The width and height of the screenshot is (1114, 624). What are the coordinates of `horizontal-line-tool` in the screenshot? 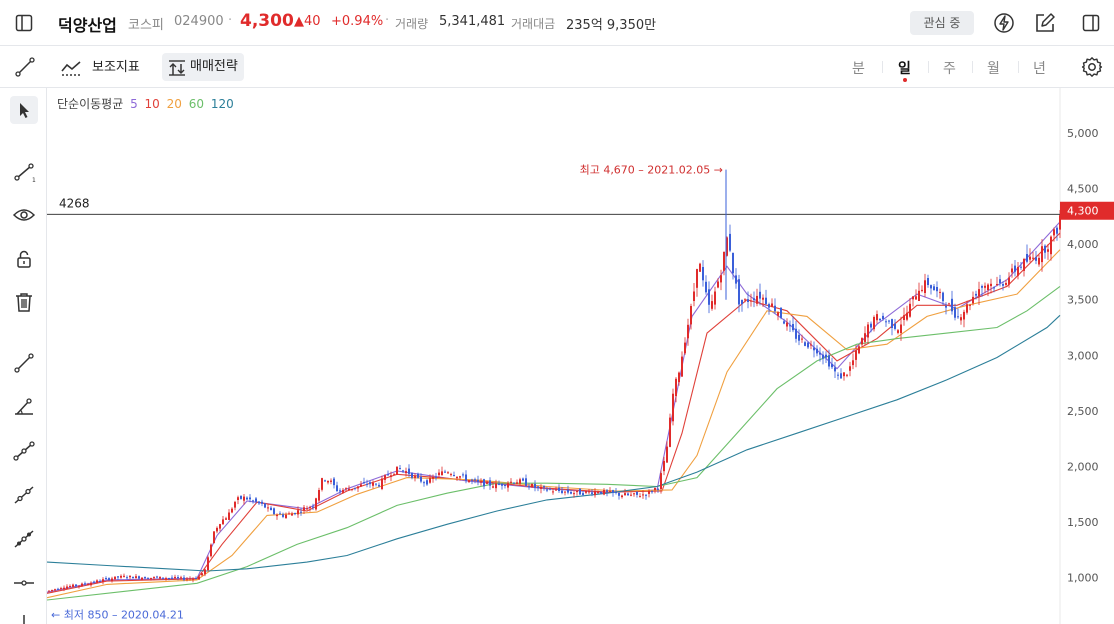 It's located at (24, 583).